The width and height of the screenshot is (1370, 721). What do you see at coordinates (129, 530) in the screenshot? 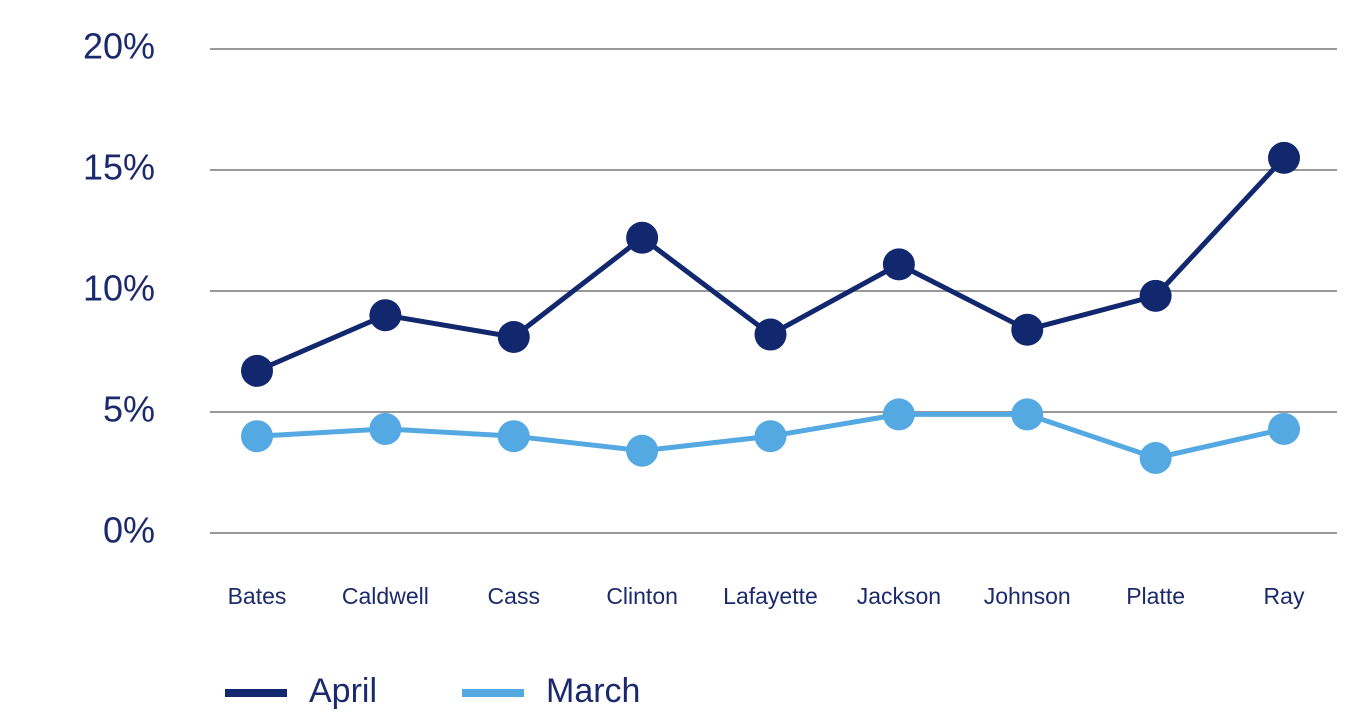
I see `y-tick-label: 0%` at bounding box center [129, 530].